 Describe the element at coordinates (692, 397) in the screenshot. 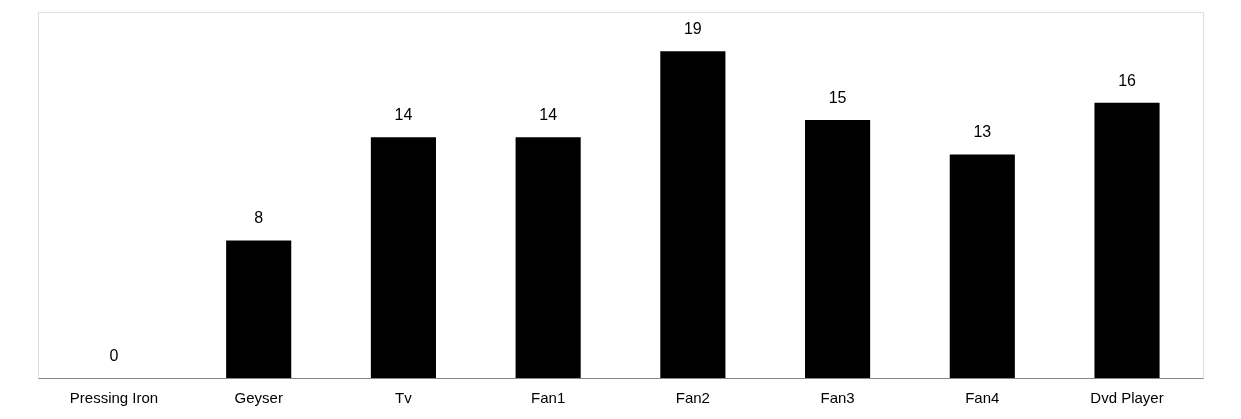

I see `x-tick-label: Fan2` at that location.